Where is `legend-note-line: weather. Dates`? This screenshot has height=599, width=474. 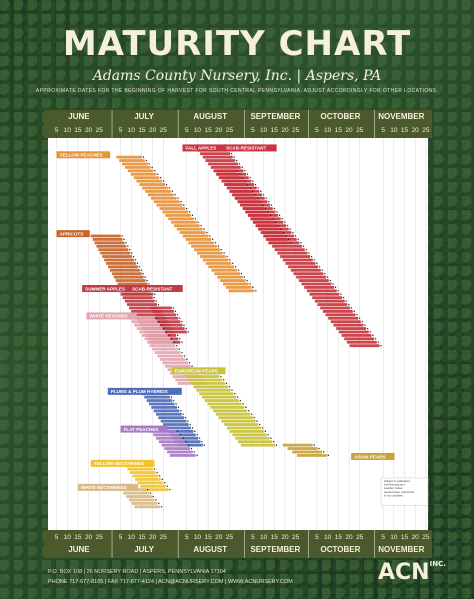 legend-note-line: weather. Dates is located at coordinates (393, 488).